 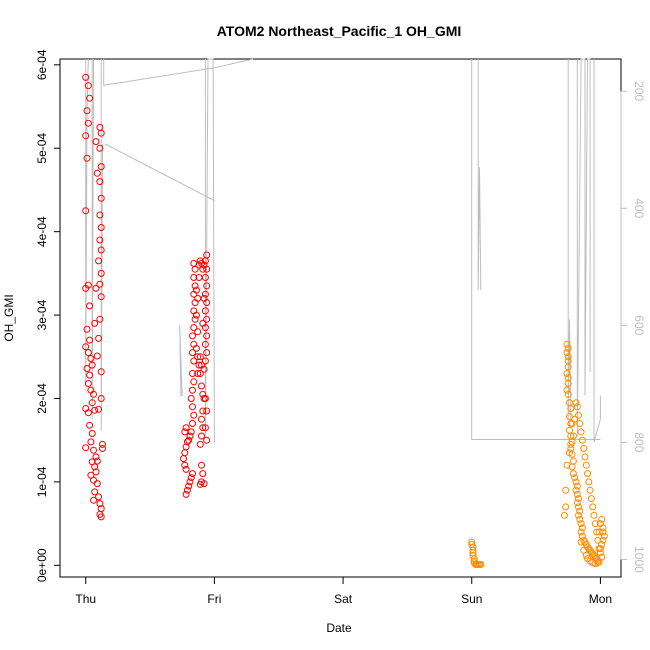 I want to click on x-tick-label: Sat, so click(x=343, y=599).